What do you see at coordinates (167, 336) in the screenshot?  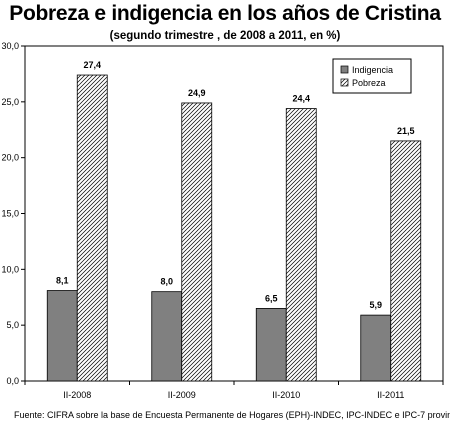 I see `bar-indigencia-ii-2009` at bounding box center [167, 336].